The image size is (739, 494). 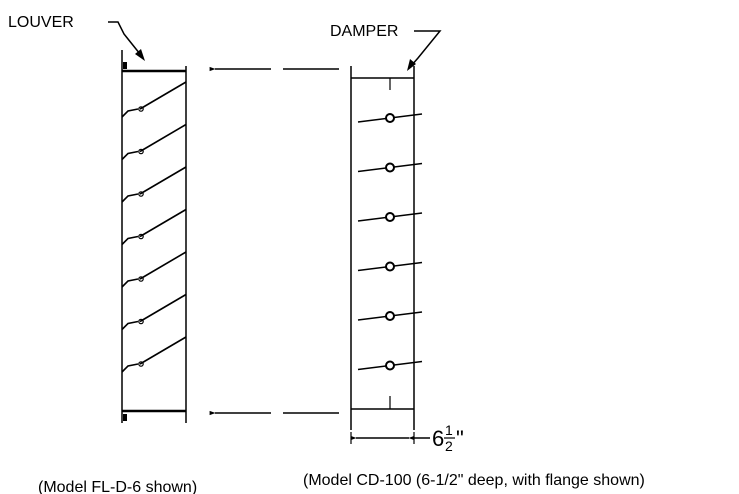 I want to click on damper-label: DAMPER, so click(x=364, y=31).